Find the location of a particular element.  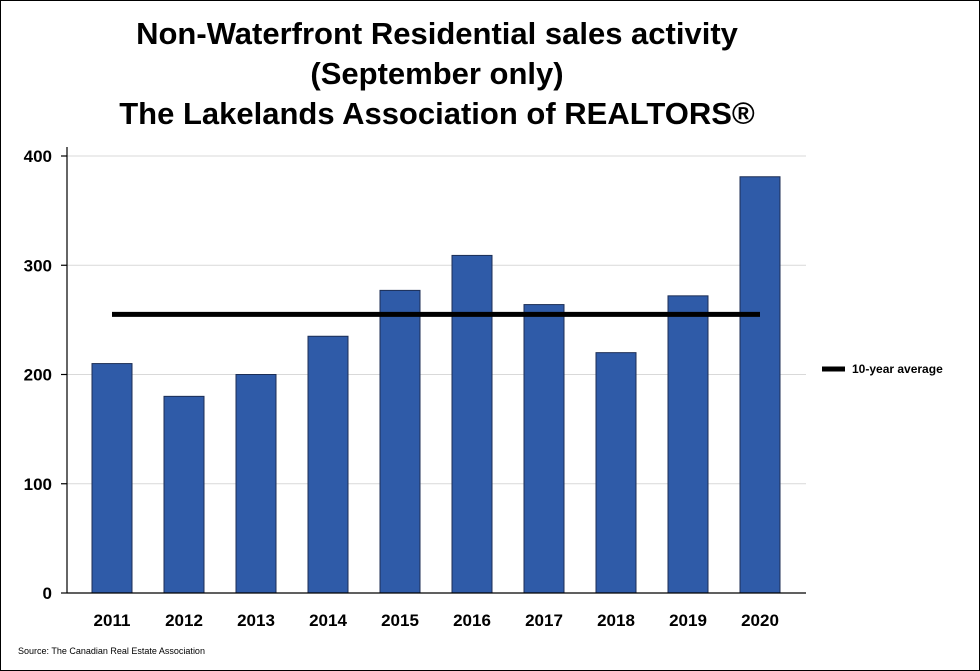

chart-title-line-3: The Lakelands Association of REALTORS® is located at coordinates (437, 113).